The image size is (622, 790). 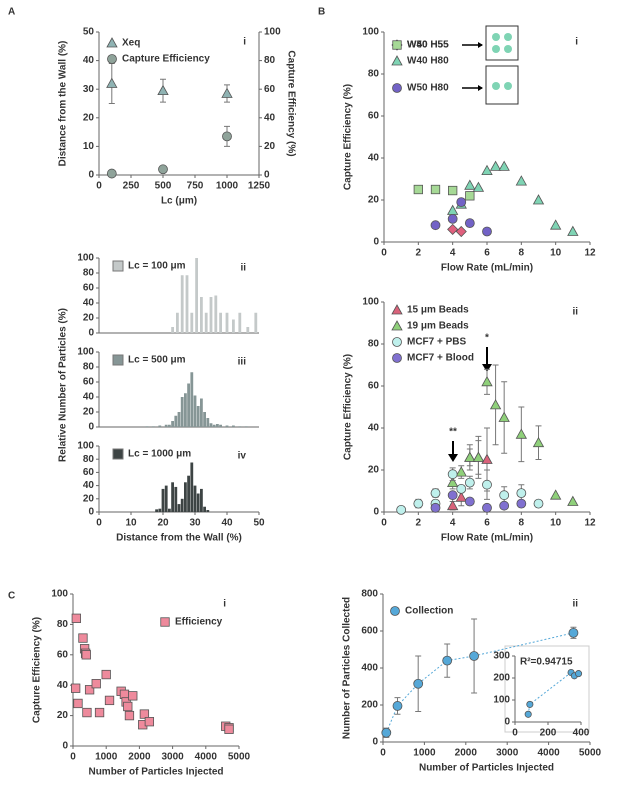 What do you see at coordinates (206, 757) in the screenshot?
I see `x-tick-label: 4000` at bounding box center [206, 757].